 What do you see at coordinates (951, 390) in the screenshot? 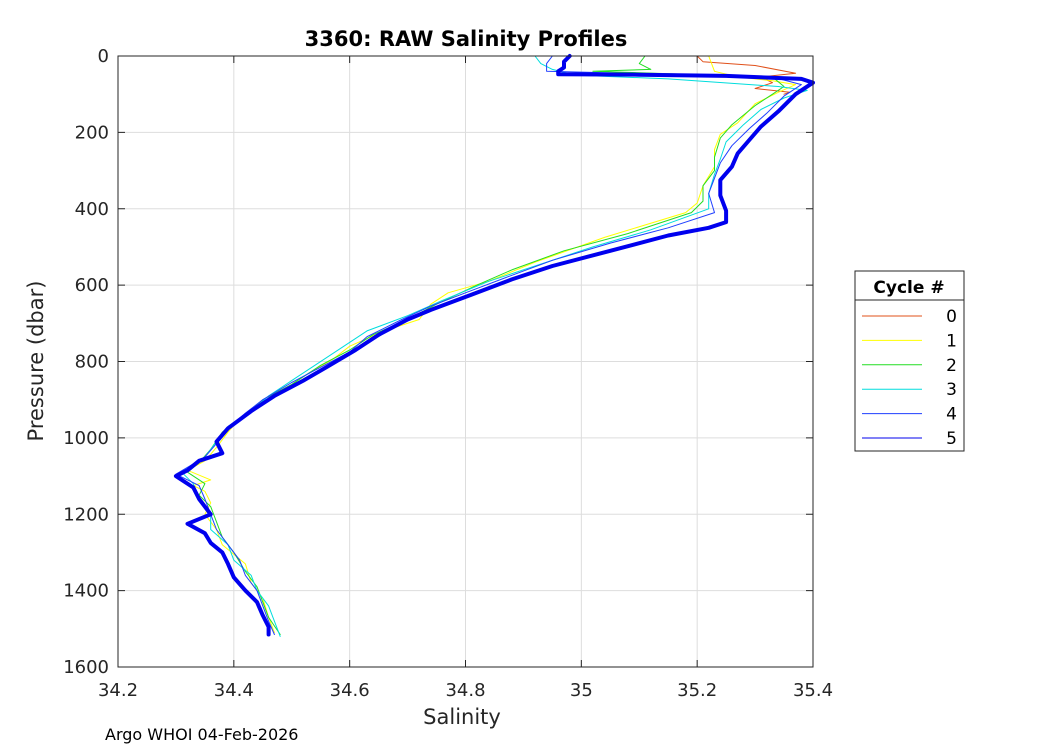
I see `legend-label-cycle-3: 3` at bounding box center [951, 390].